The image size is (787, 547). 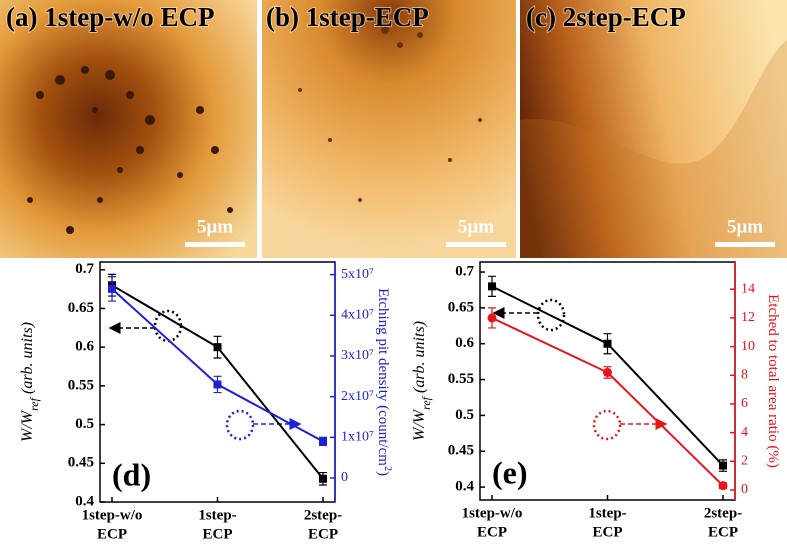 What do you see at coordinates (347, 17) in the screenshot?
I see `image-title: (b) 1step-ECP` at bounding box center [347, 17].